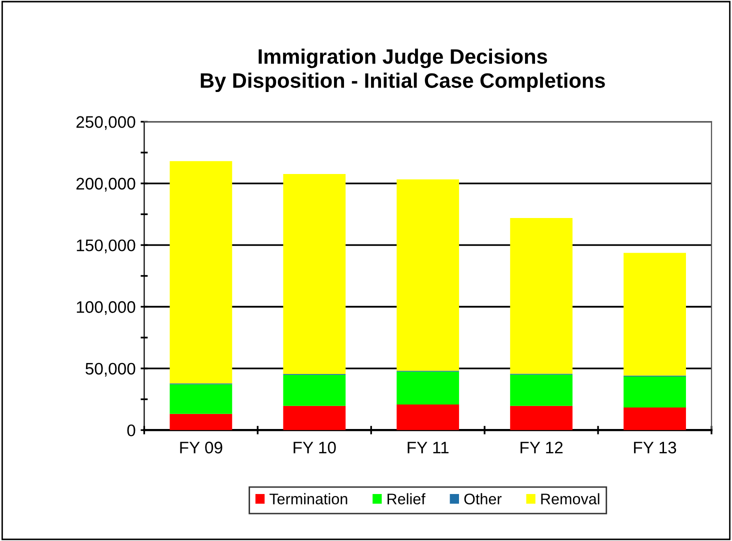 The height and width of the screenshot is (541, 732). Describe the element at coordinates (402, 70) in the screenshot. I see `chart-title: Immigration Judge Decisions By Disposition - Initial Case Completions` at that location.